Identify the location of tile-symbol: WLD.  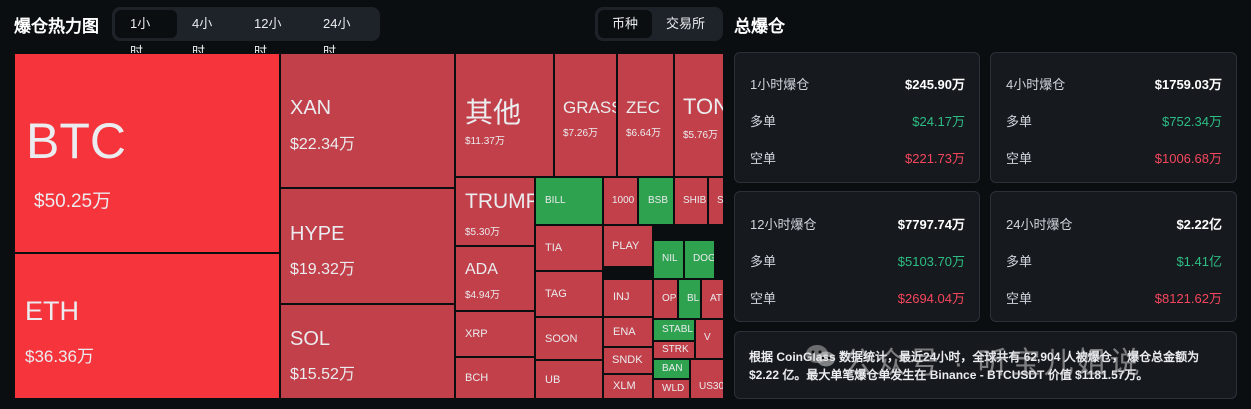
(673, 388).